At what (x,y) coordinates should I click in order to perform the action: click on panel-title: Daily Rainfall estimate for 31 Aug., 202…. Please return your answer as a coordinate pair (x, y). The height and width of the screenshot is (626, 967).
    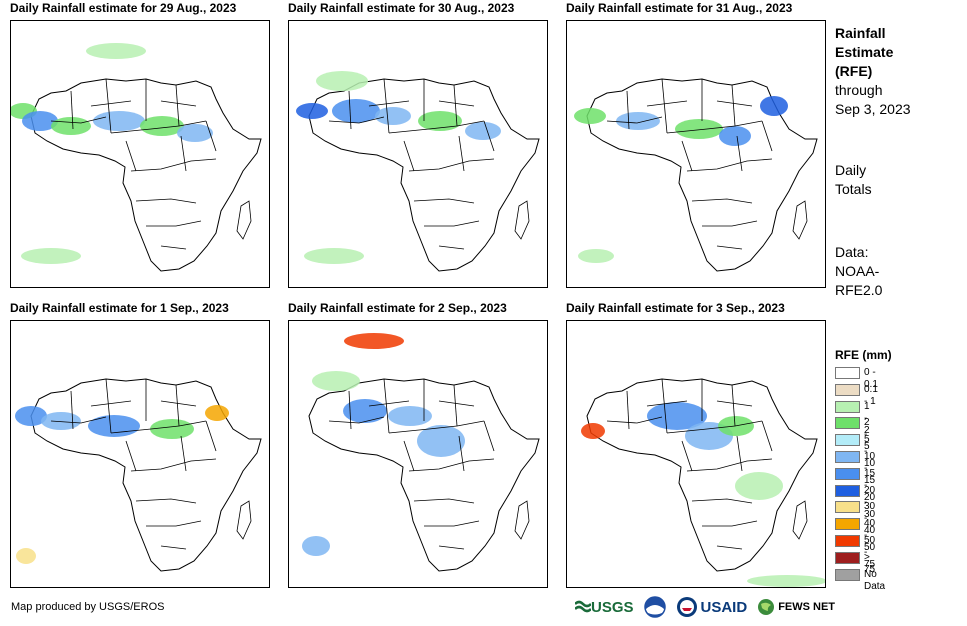
    Looking at the image, I should click on (679, 8).